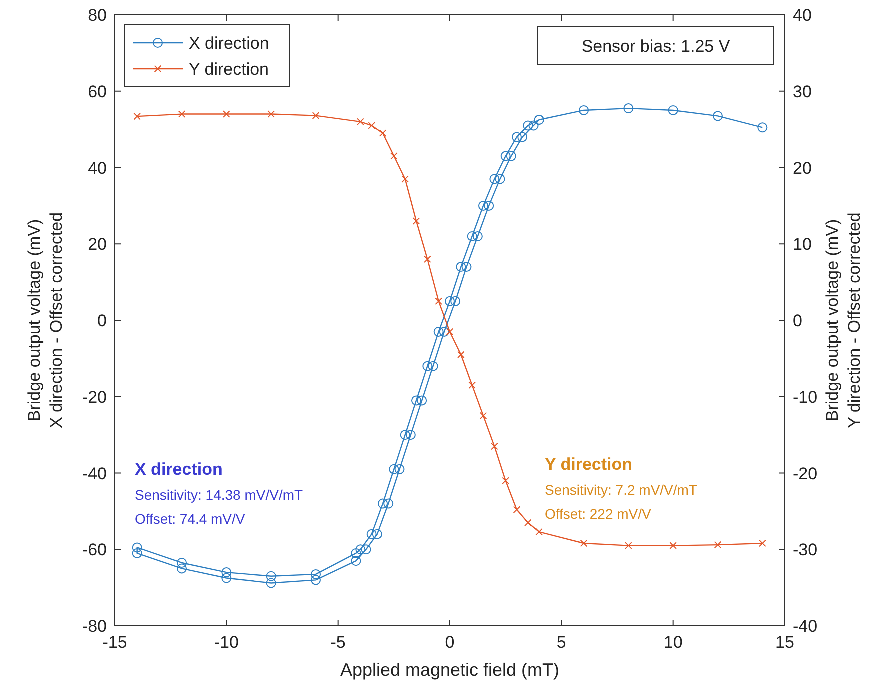 The image size is (880, 694). Describe the element at coordinates (785, 642) in the screenshot. I see `x-tick-label: 15` at that location.